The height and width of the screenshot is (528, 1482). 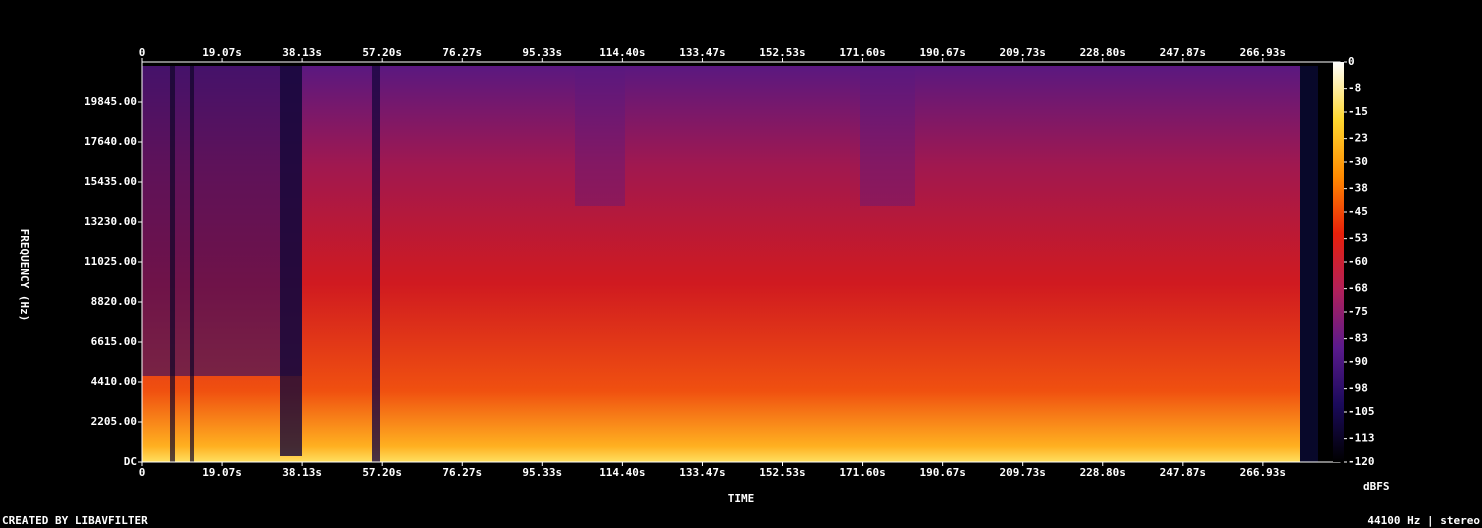 What do you see at coordinates (1361, 438) in the screenshot?
I see `colorbar-tick-label: -113` at bounding box center [1361, 438].